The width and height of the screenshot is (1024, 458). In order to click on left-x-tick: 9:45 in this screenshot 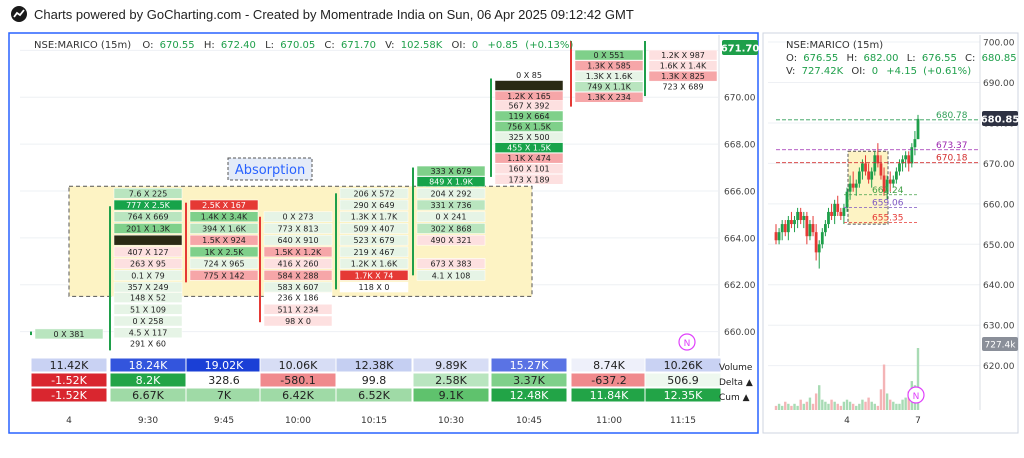, I will do `click(224, 421)`.